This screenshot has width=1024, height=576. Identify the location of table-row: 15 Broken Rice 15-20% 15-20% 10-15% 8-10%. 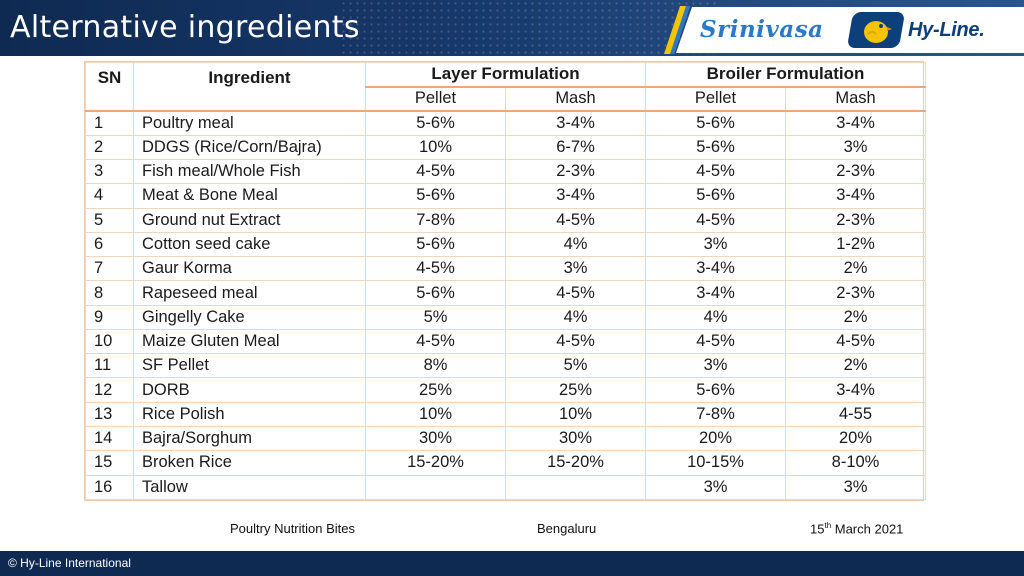
(506, 463).